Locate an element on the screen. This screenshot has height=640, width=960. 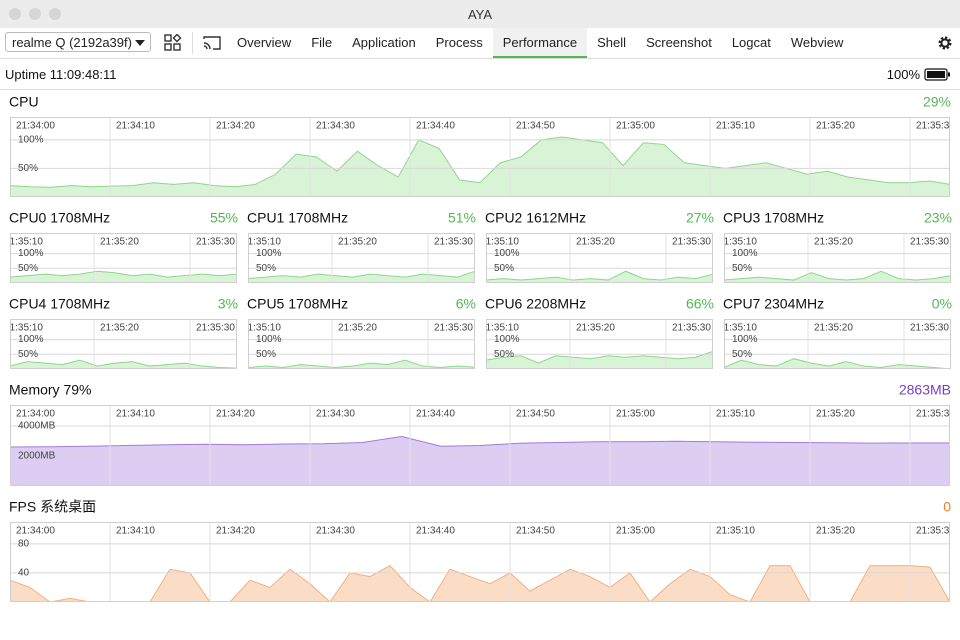
dropdown-arrow is located at coordinates (140, 43).